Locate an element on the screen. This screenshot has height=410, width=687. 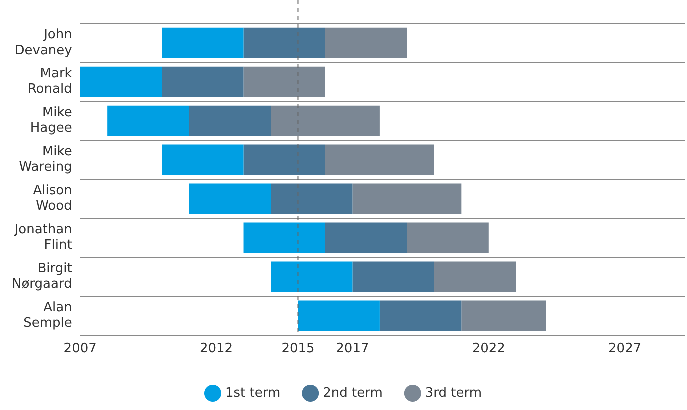
y-tick-label: Mike Wareing is located at coordinates (45, 160).